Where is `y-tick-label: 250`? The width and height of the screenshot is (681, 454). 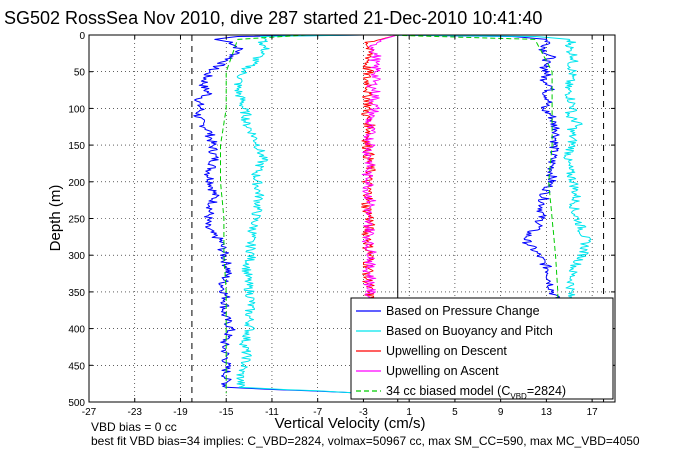 y-tick-label: 250 is located at coordinates (76, 220).